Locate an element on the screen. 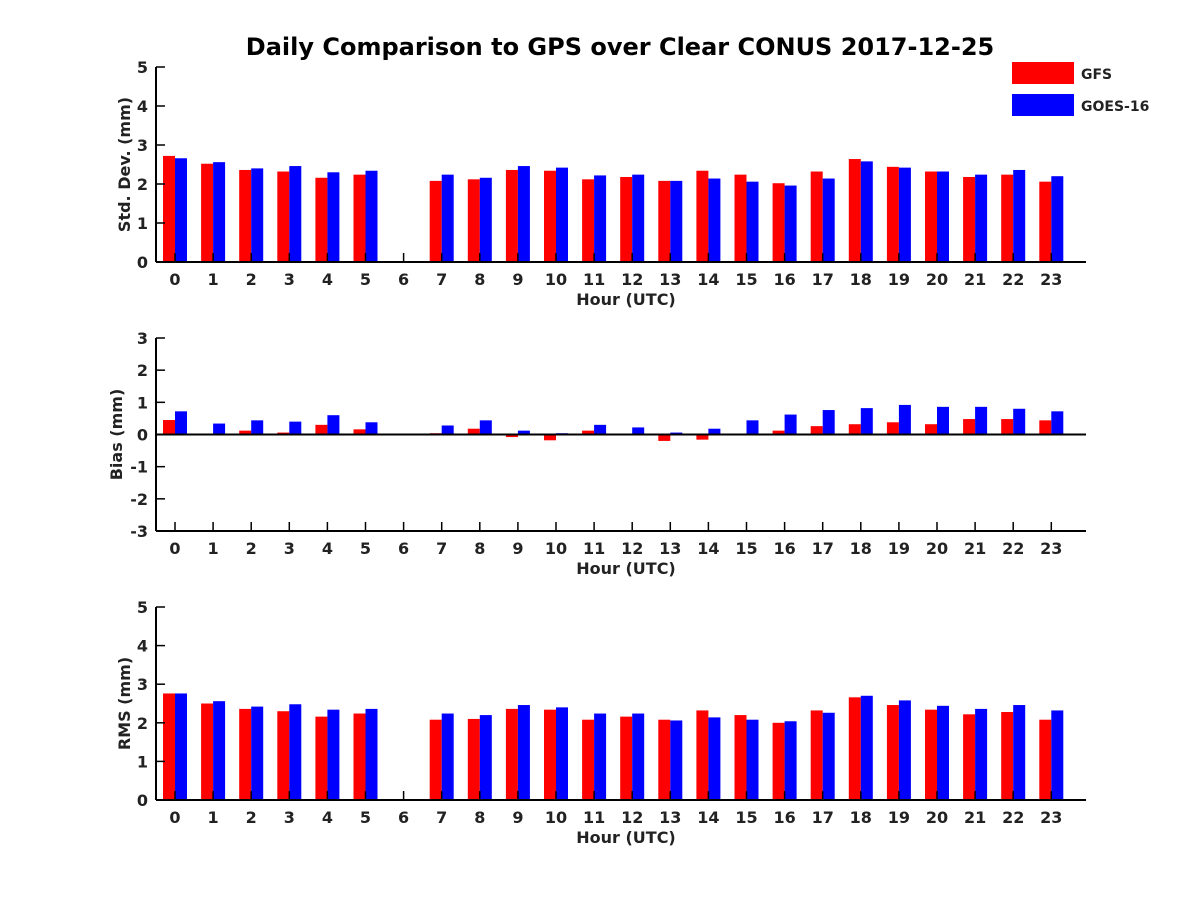 The width and height of the screenshot is (1200, 900). bias-xtick-label: 20 is located at coordinates (937, 548).